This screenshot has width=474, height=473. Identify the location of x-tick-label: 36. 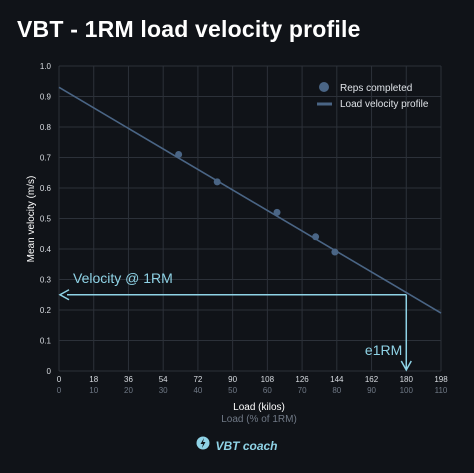
(128, 379).